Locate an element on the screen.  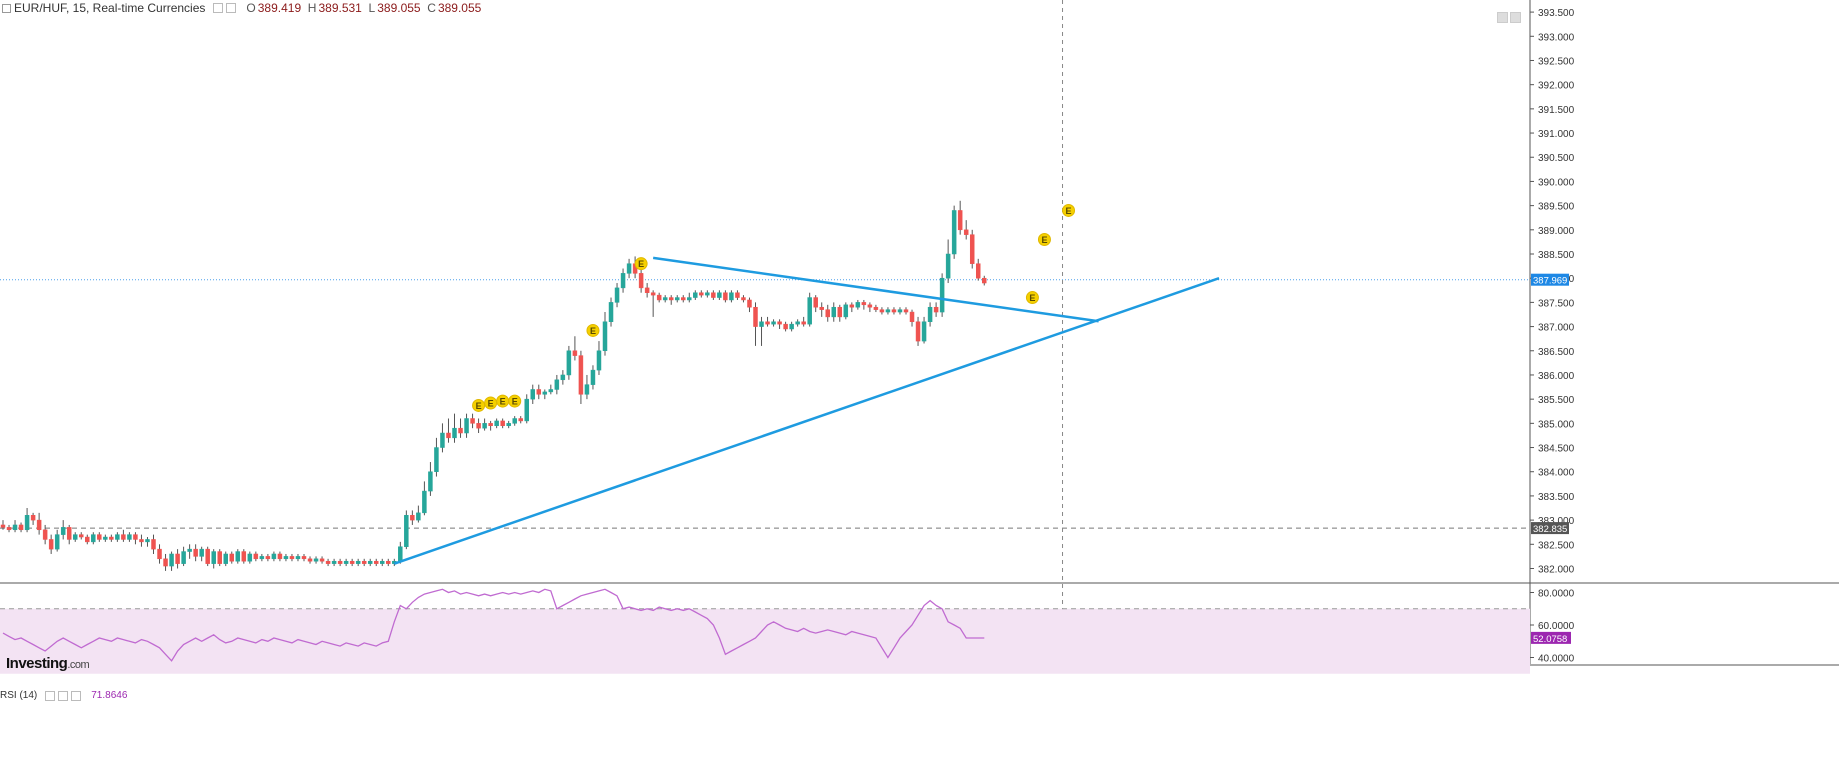
rsi-header: RSI (14) 71.8646 is located at coordinates (63, 695).